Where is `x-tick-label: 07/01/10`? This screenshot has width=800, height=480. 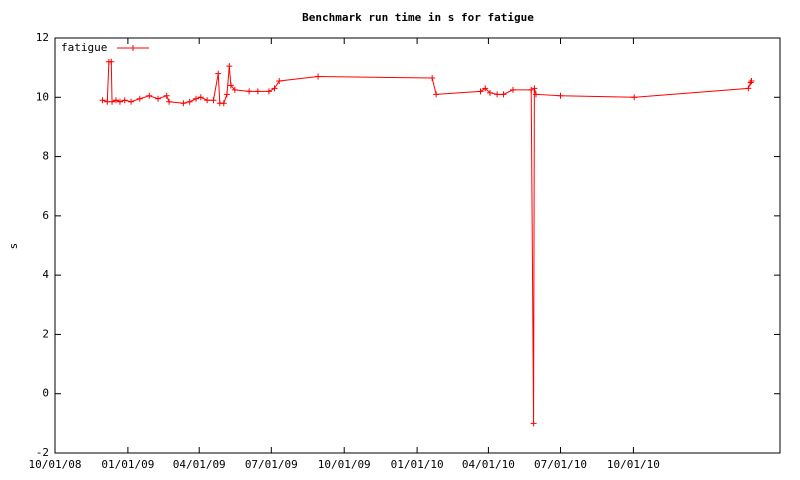 x-tick-label: 07/01/10 is located at coordinates (560, 464).